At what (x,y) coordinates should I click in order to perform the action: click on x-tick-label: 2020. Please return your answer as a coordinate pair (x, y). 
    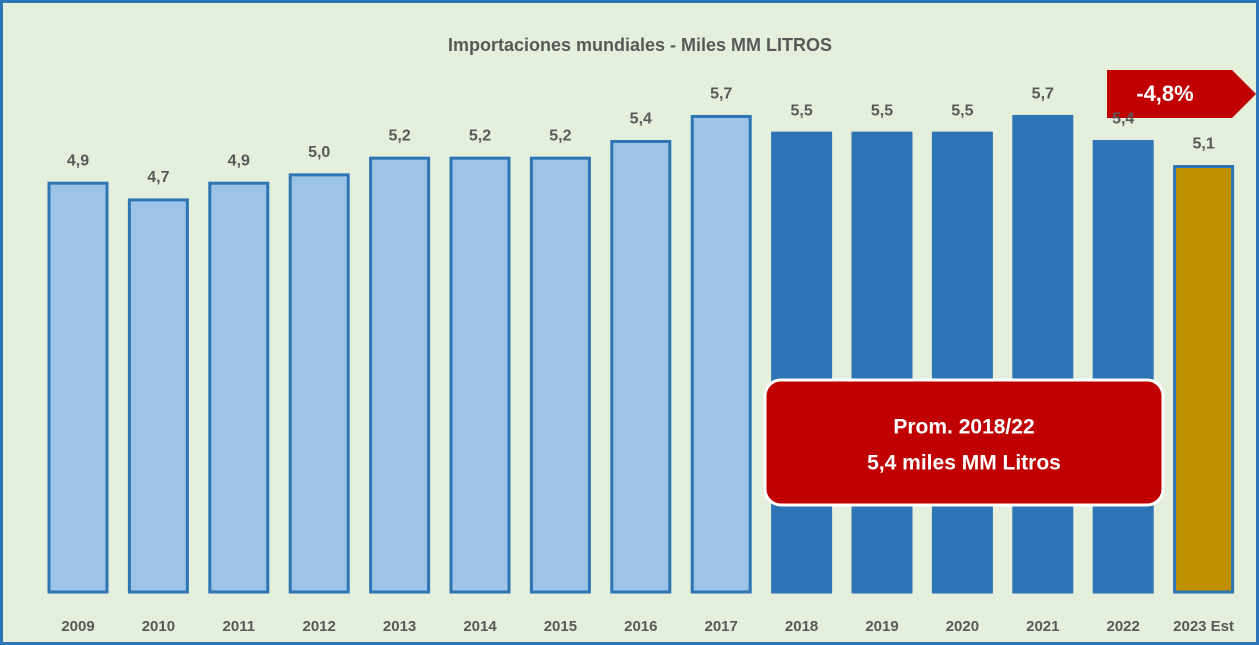
    Looking at the image, I should click on (962, 626).